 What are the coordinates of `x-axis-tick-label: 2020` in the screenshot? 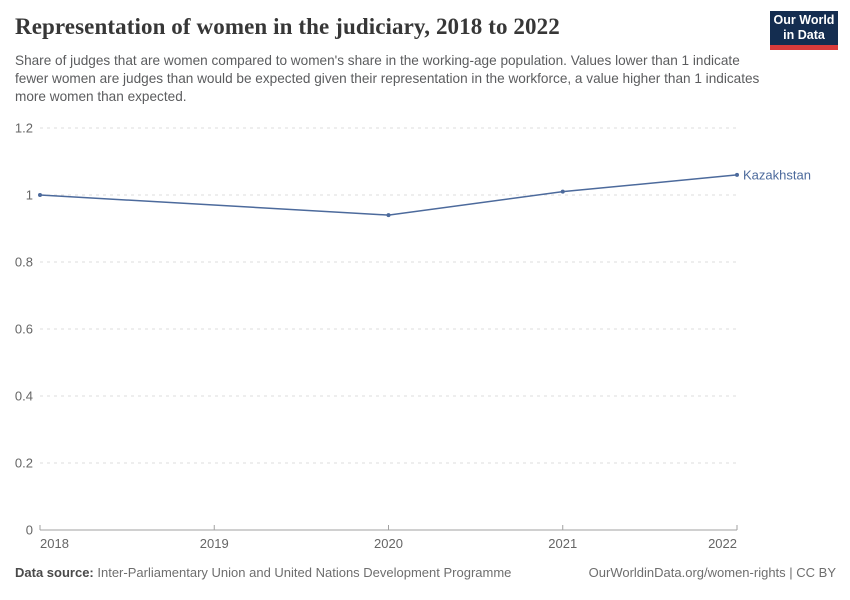 It's located at (388, 543).